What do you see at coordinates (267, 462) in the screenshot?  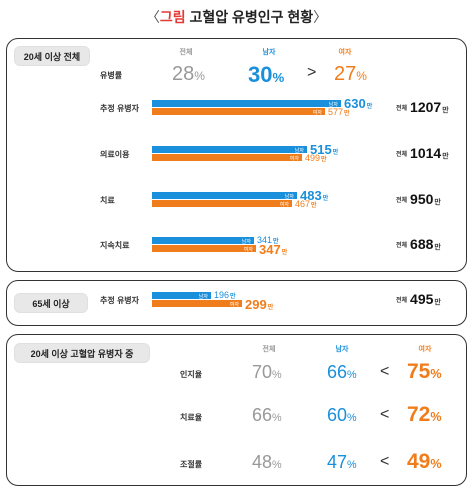 I see `rate-total: 48%` at bounding box center [267, 462].